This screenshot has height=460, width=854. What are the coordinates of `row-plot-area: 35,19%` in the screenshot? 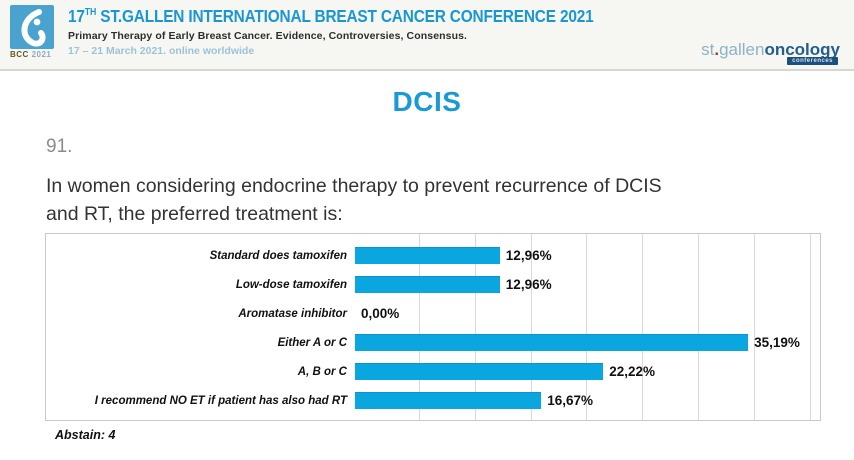 It's located at (587, 342).